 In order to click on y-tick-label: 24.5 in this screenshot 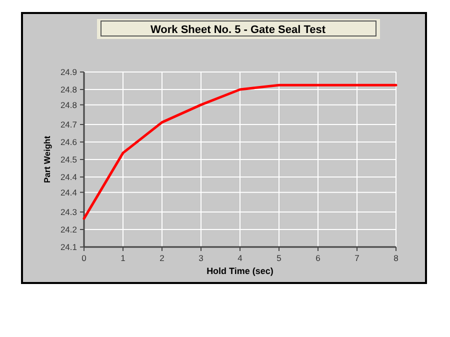, I will do `click(69, 159)`.